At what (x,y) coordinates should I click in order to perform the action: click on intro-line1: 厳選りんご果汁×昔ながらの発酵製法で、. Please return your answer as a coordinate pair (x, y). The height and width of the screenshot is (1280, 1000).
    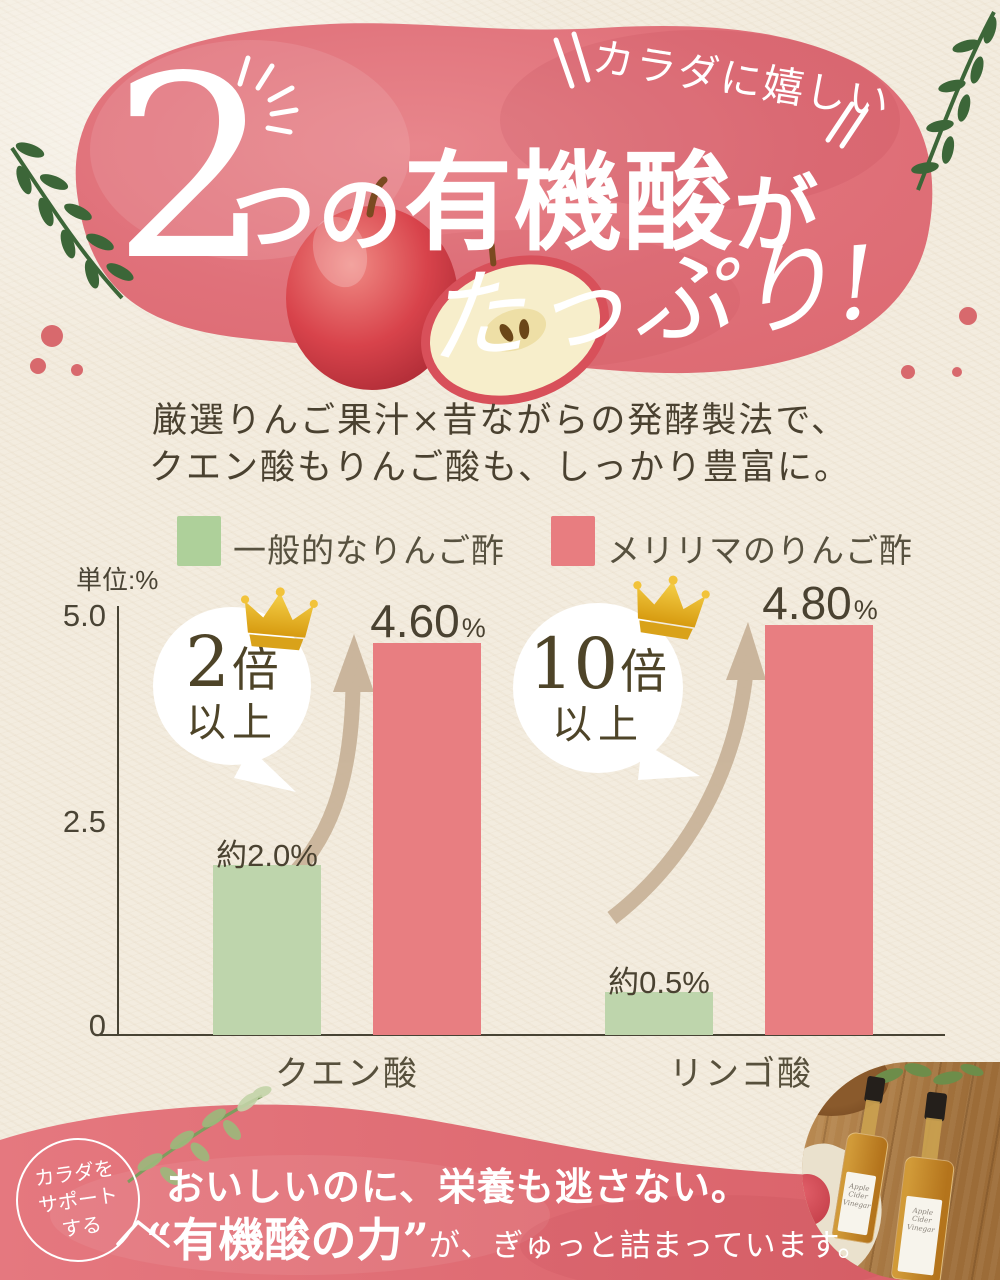
    Looking at the image, I should click on (500, 421).